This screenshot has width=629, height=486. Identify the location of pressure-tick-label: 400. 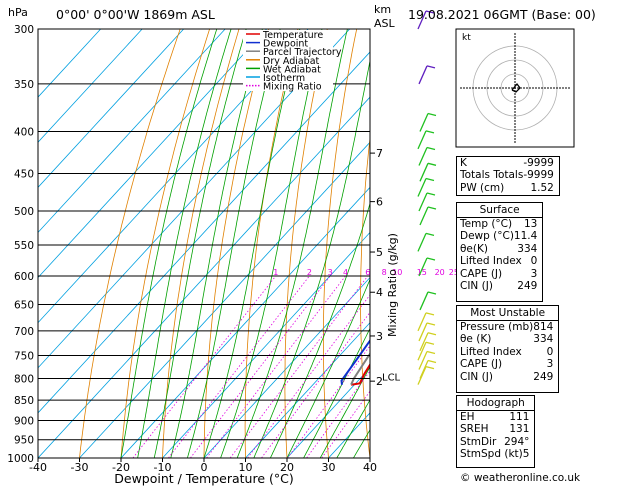
(24, 133).